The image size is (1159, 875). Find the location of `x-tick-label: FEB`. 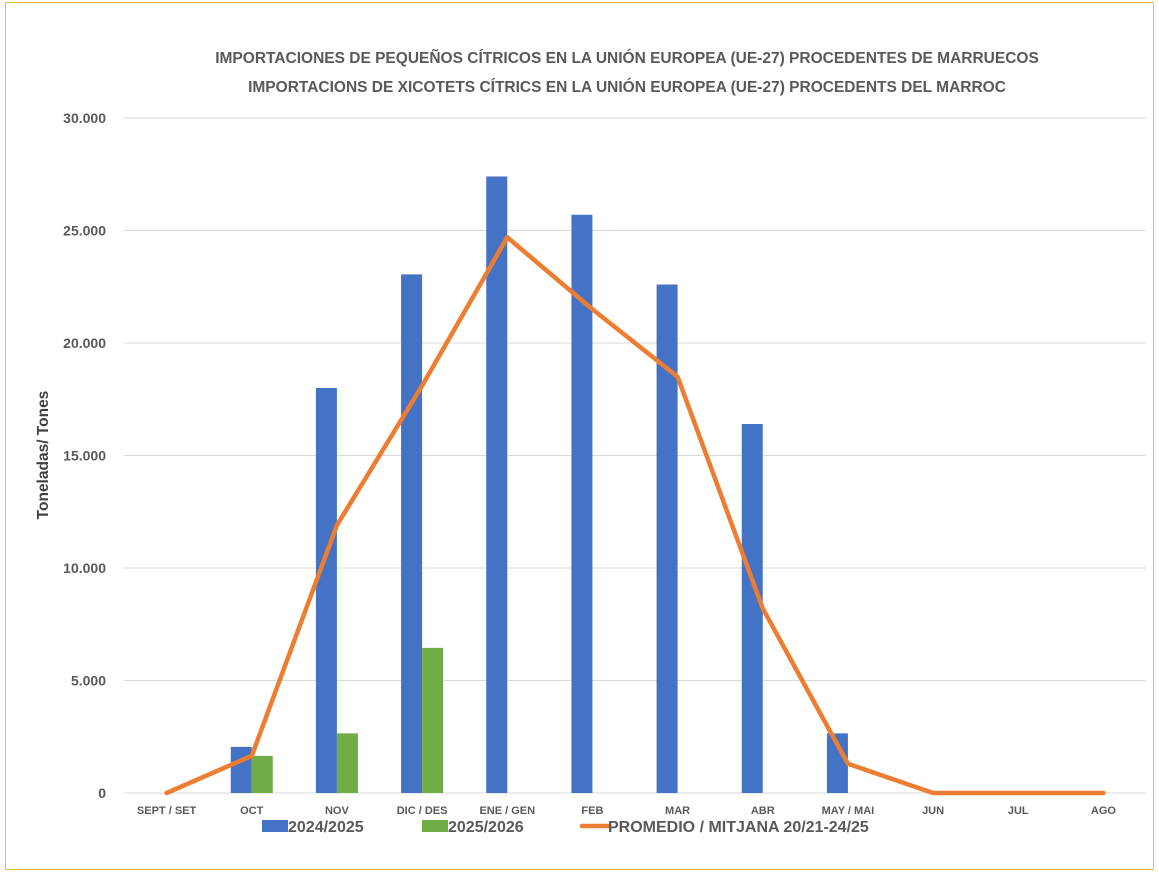

x-tick-label: FEB is located at coordinates (592, 811).